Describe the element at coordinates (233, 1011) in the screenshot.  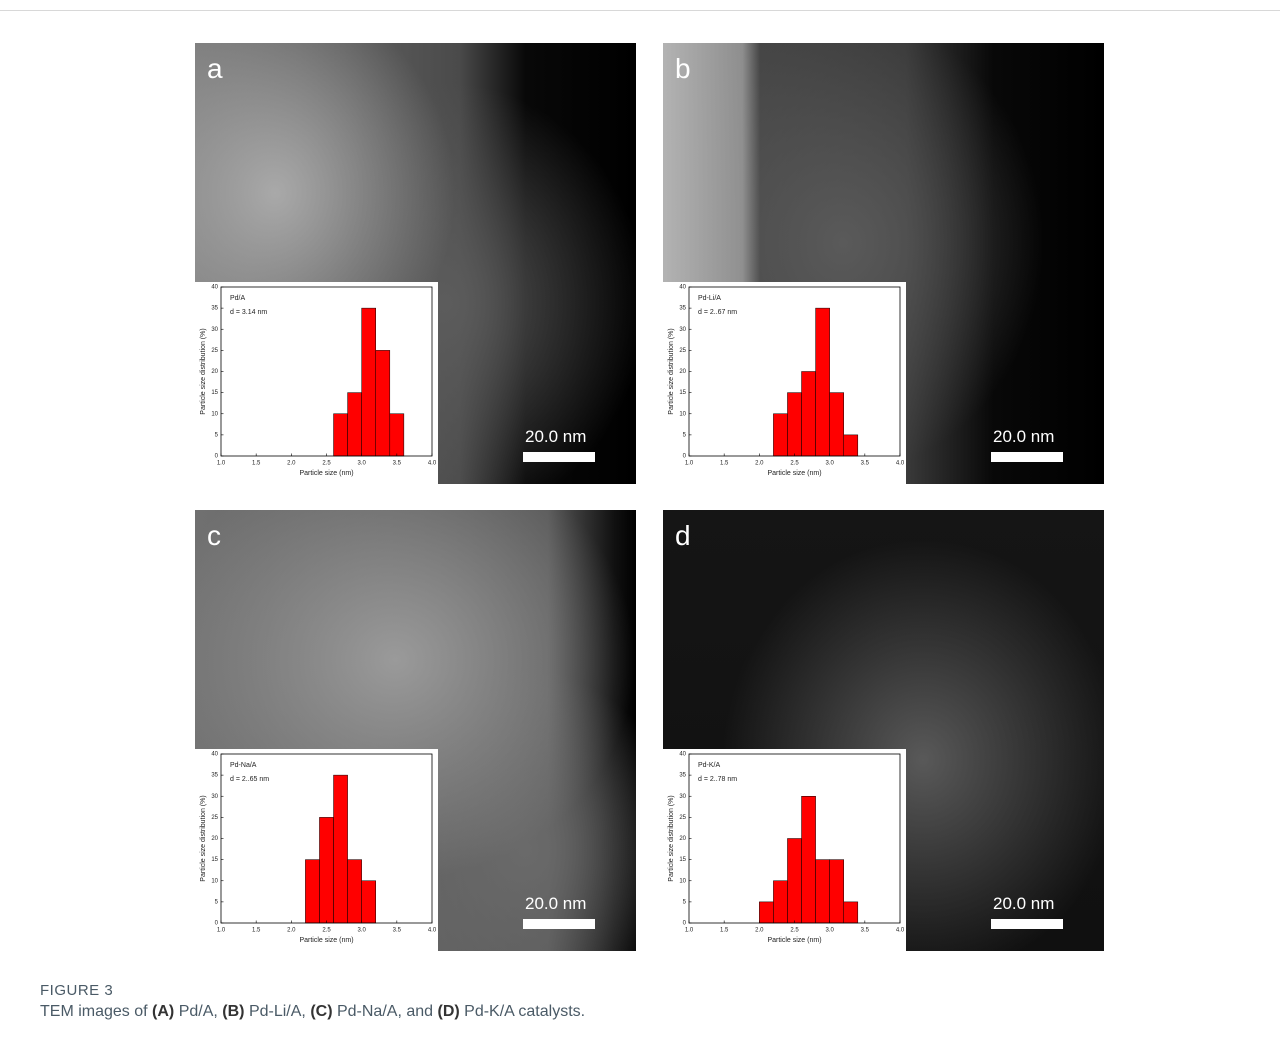
I see `caption-part: (B)` at that location.